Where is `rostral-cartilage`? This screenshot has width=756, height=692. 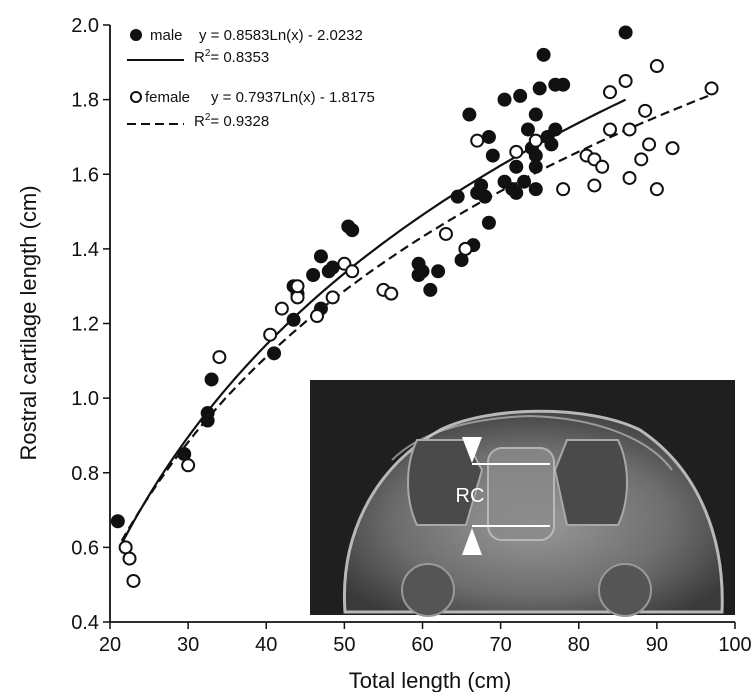
rostral-cartilage is located at coordinates (521, 494).